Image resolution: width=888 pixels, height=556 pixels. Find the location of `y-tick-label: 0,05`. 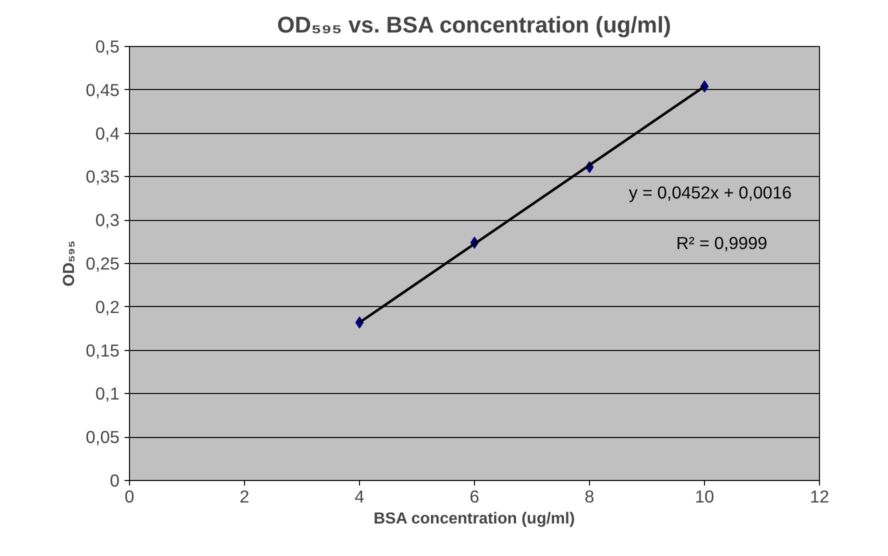

y-tick-label: 0,05 is located at coordinates (103, 437).